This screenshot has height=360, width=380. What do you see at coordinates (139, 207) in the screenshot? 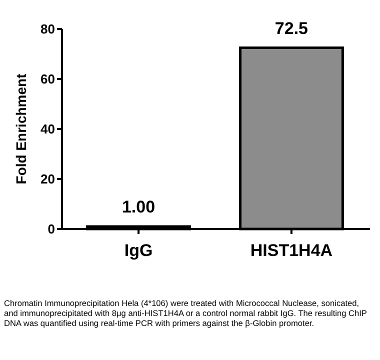
I see `data-label: 1.00` at bounding box center [139, 207].